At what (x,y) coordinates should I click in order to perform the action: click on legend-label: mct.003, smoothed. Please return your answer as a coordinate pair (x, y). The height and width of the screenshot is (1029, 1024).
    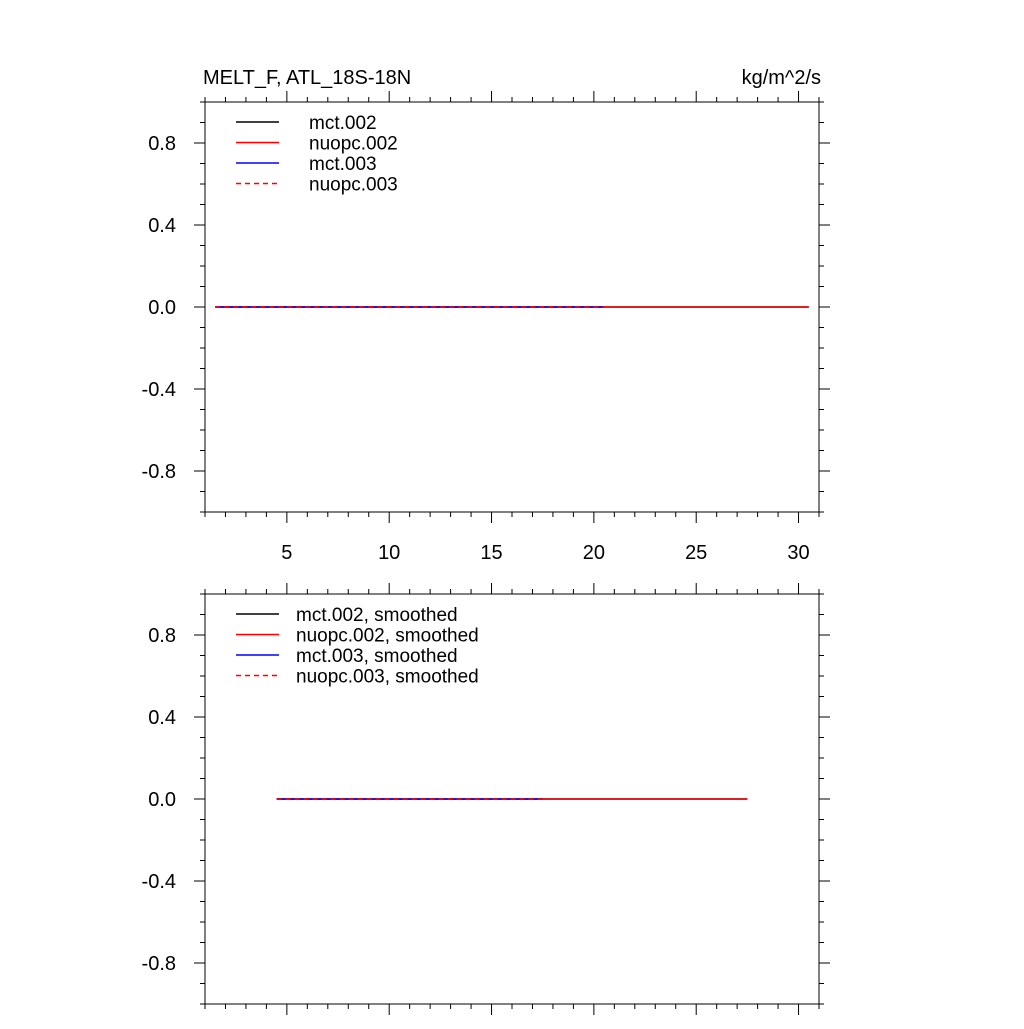
    Looking at the image, I should click on (377, 656).